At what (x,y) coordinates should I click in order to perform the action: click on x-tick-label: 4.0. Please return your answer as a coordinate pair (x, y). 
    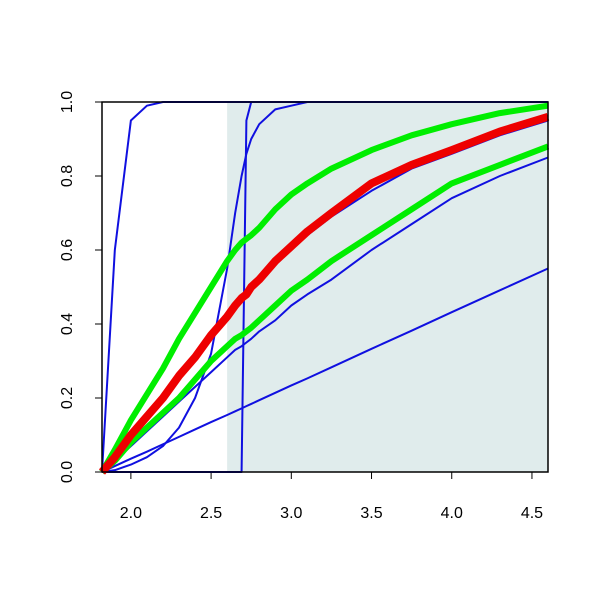
    Looking at the image, I should click on (452, 513).